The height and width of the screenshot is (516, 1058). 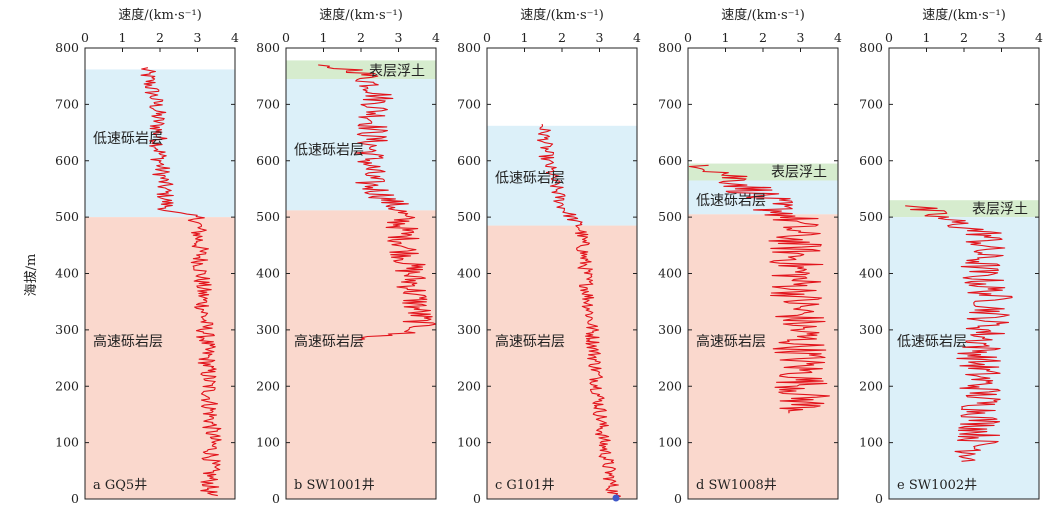 What do you see at coordinates (616, 498) in the screenshot?
I see `bottom-marker` at bounding box center [616, 498].